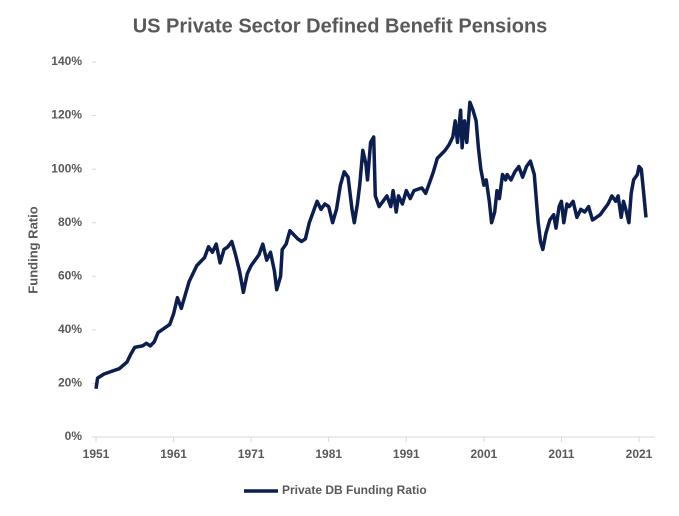  Describe the element at coordinates (406, 454) in the screenshot. I see `x-tick-label: 1991` at that location.